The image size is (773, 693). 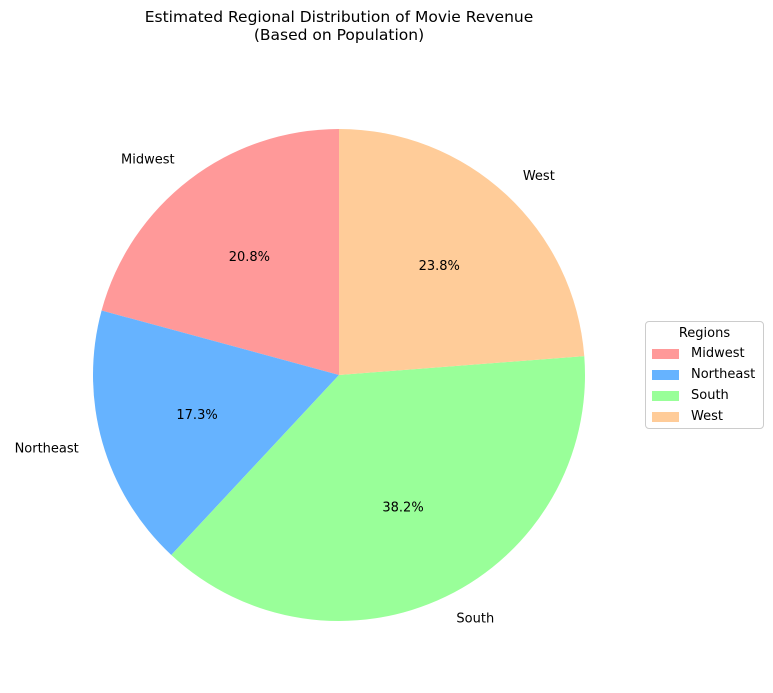 What do you see at coordinates (665, 353) in the screenshot?
I see `legend-swatch-midwest` at bounding box center [665, 353].